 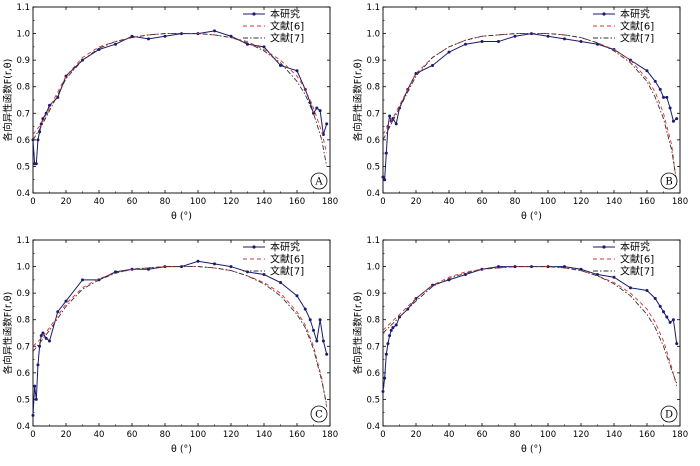 What do you see at coordinates (330, 202) in the screenshot?
I see `x-tick-label: 180` at bounding box center [330, 202].